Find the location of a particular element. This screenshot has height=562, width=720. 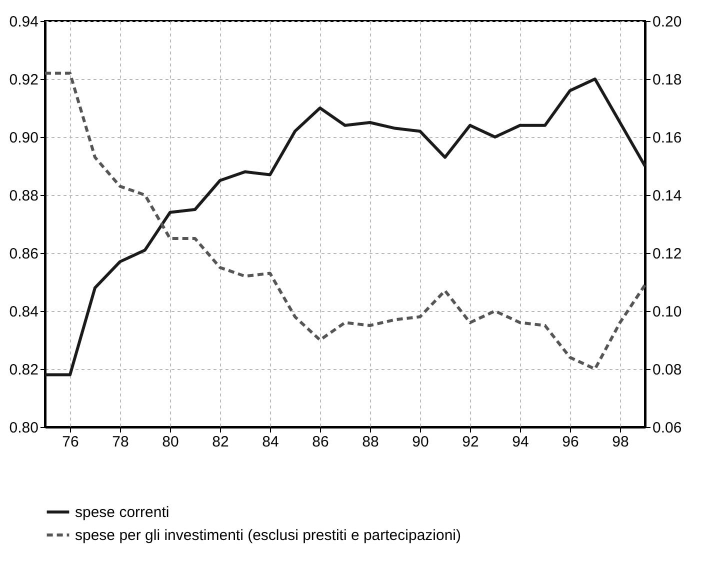

x-tick-label: 98 is located at coordinates (620, 442).